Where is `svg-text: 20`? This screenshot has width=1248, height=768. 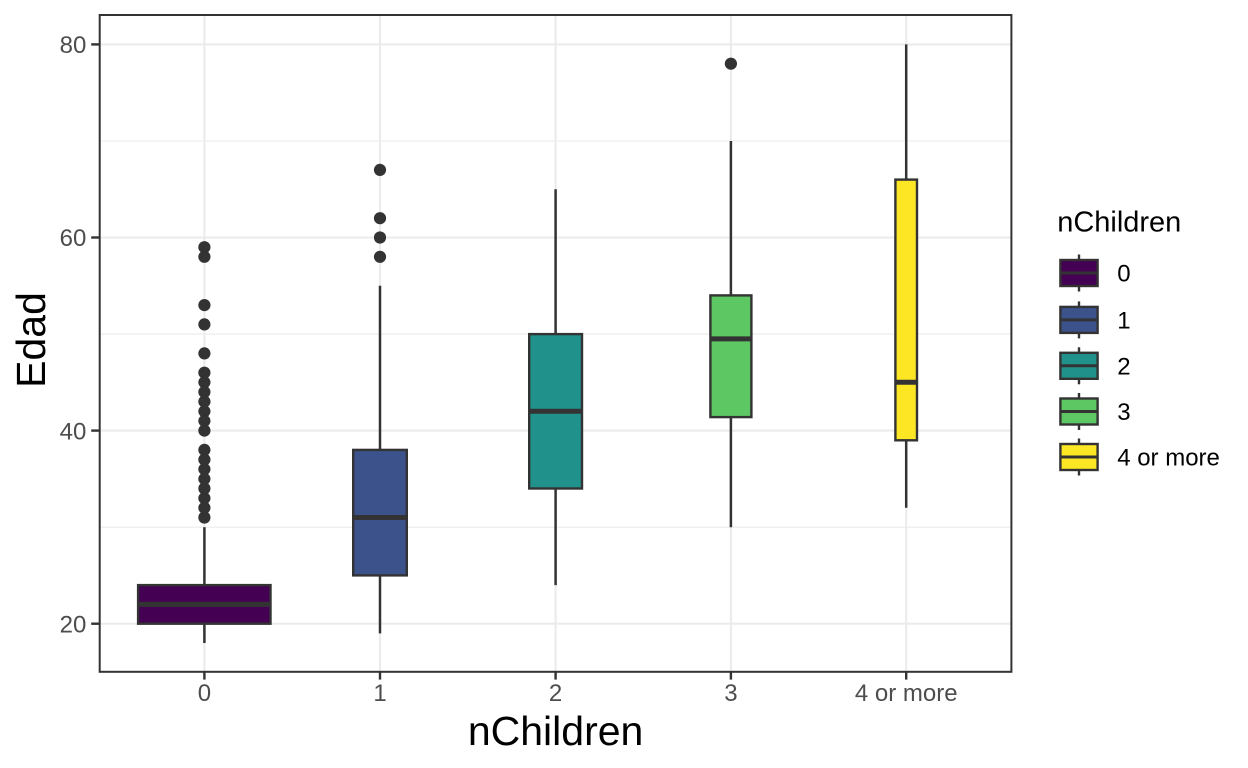
svg-text: 20 is located at coordinates (73, 624).